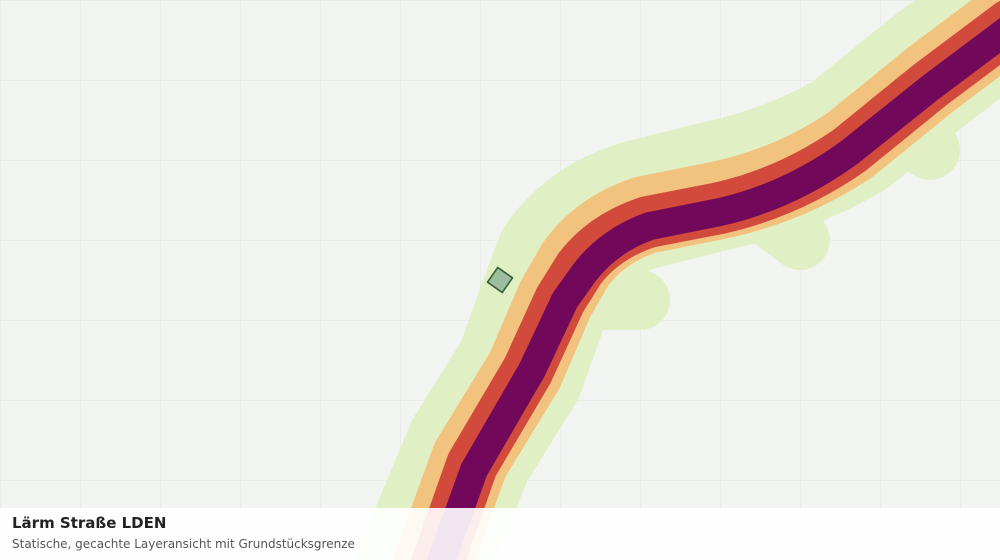 The image size is (1000, 560). What do you see at coordinates (89, 523) in the screenshot?
I see `map-title: Lärm Straße LDEN` at bounding box center [89, 523].